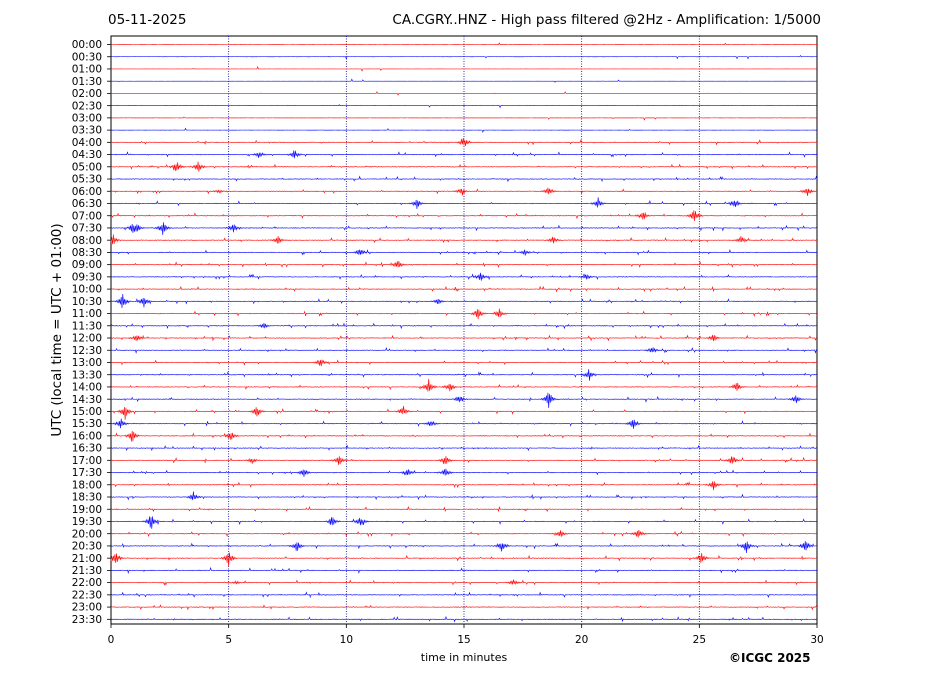 The width and height of the screenshot is (927, 696). What do you see at coordinates (87, 265) in the screenshot?
I see `y-tick-label: 09:00` at bounding box center [87, 265].